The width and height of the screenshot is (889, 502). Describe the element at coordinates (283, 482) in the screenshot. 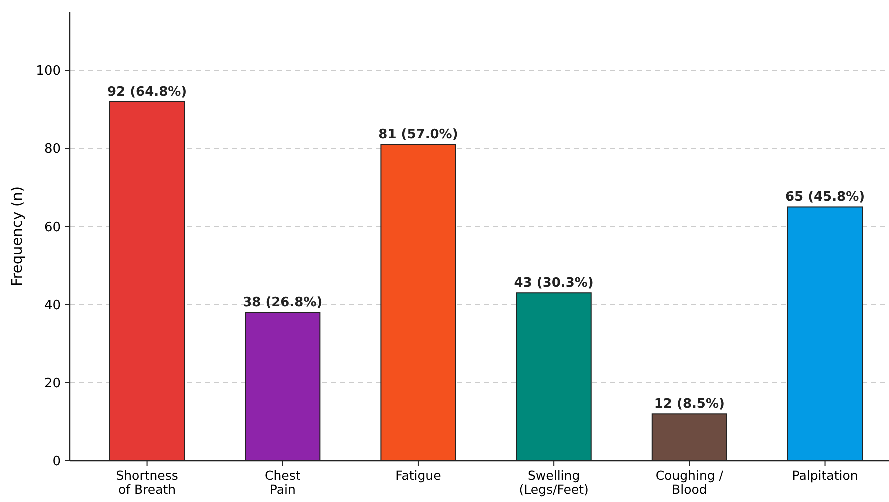

I see `x-tick-label: Chest Pain` at that location.